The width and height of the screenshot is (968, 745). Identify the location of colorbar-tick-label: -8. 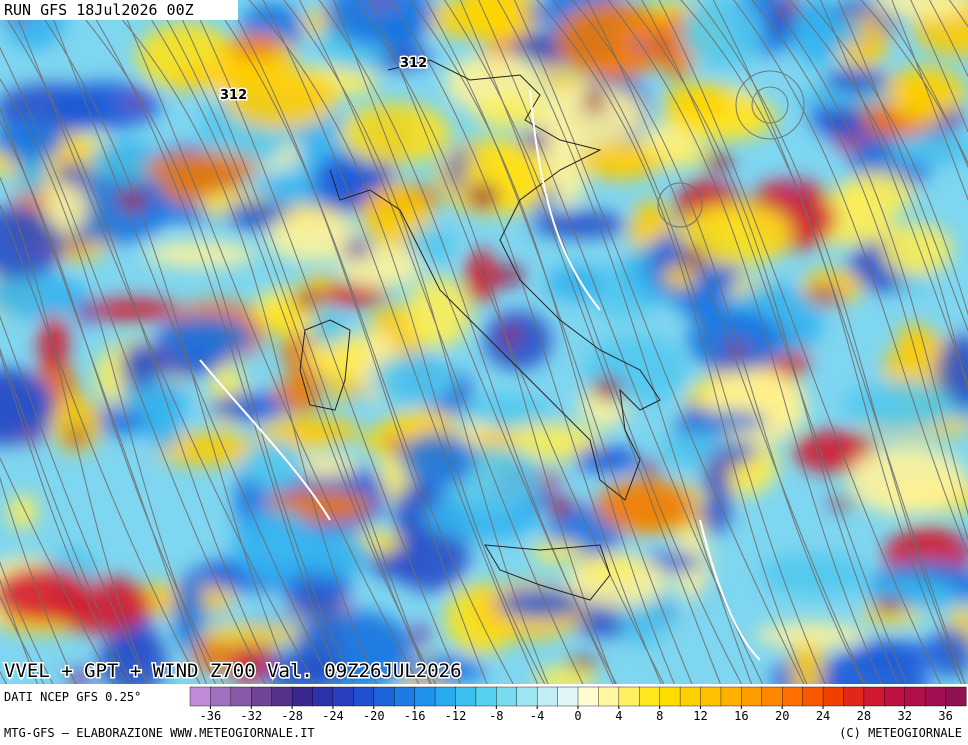
(496, 716).